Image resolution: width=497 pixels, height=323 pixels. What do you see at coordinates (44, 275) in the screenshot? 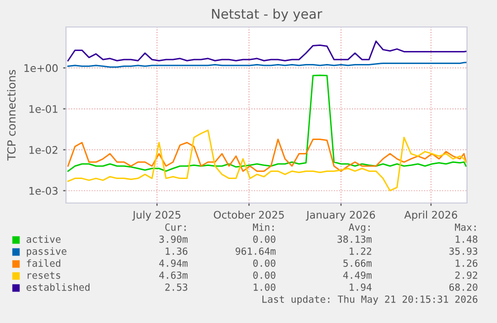
I see `legend-label: resets` at bounding box center [44, 275].